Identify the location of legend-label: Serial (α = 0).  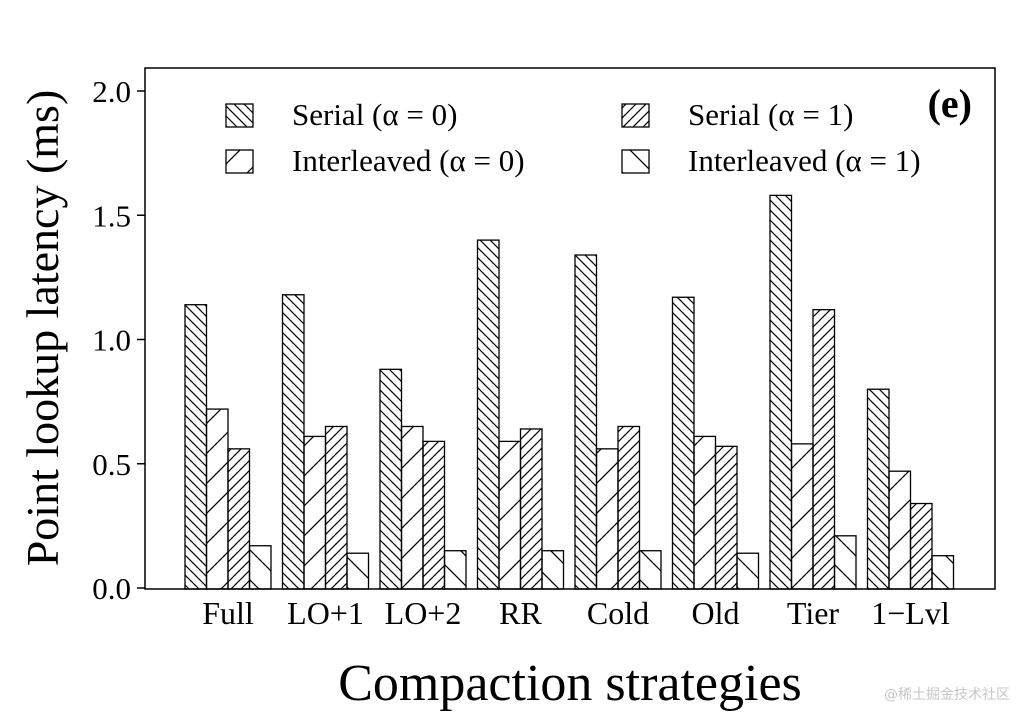
(374, 114).